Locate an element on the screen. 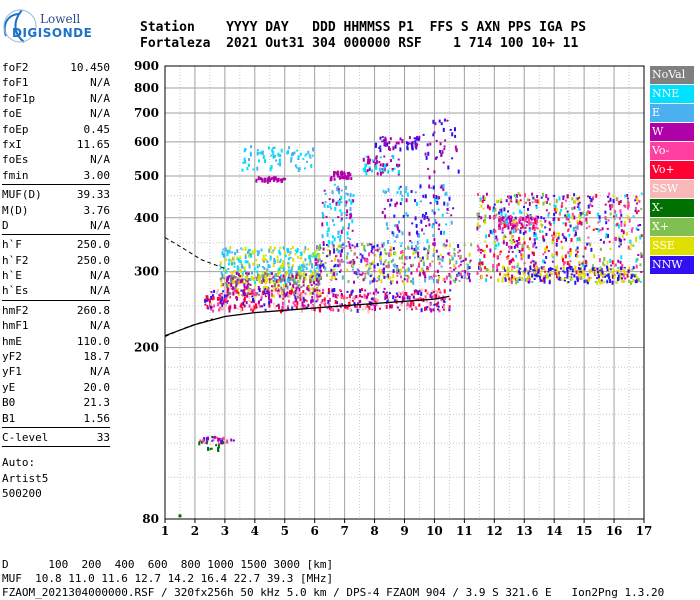 The image size is (700, 600). param-row: h`Es N/A is located at coordinates (56, 290).